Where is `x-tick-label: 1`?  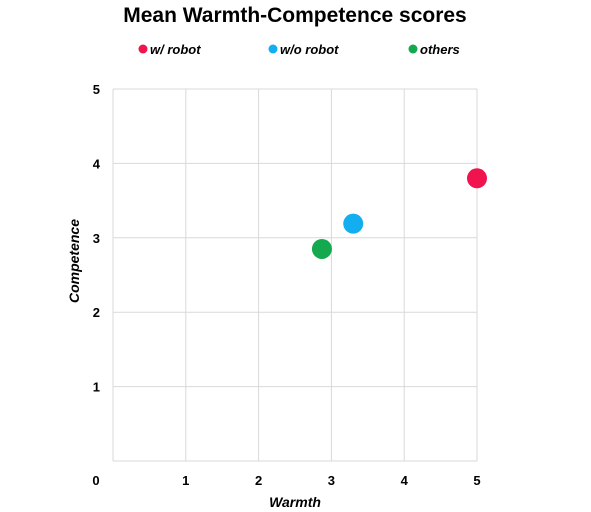
x-tick-label: 1 is located at coordinates (185, 480).